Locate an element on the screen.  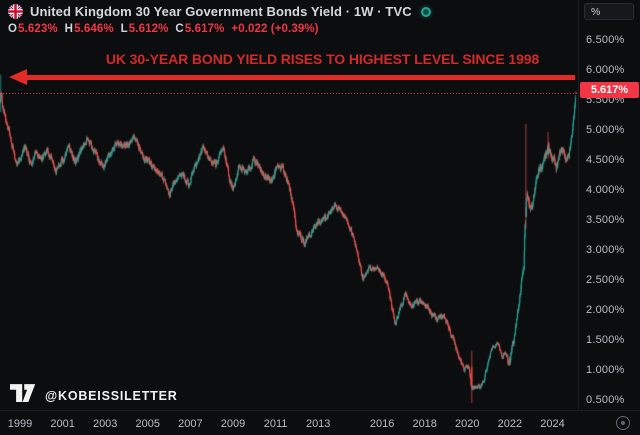
low-value: 5.612% is located at coordinates (148, 29).